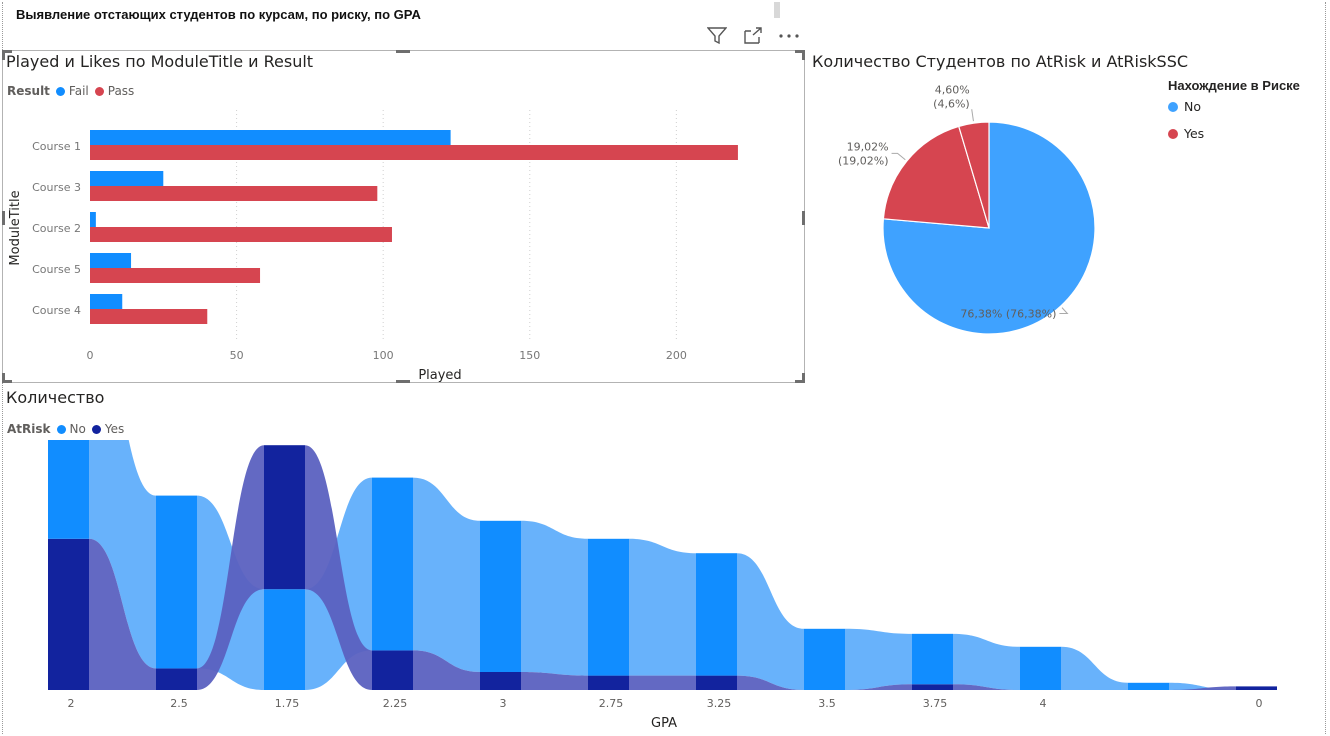 Image resolution: width=1330 pixels, height=736 pixels. Describe the element at coordinates (383, 355) in the screenshot. I see `x-tick-2: 100` at that location.